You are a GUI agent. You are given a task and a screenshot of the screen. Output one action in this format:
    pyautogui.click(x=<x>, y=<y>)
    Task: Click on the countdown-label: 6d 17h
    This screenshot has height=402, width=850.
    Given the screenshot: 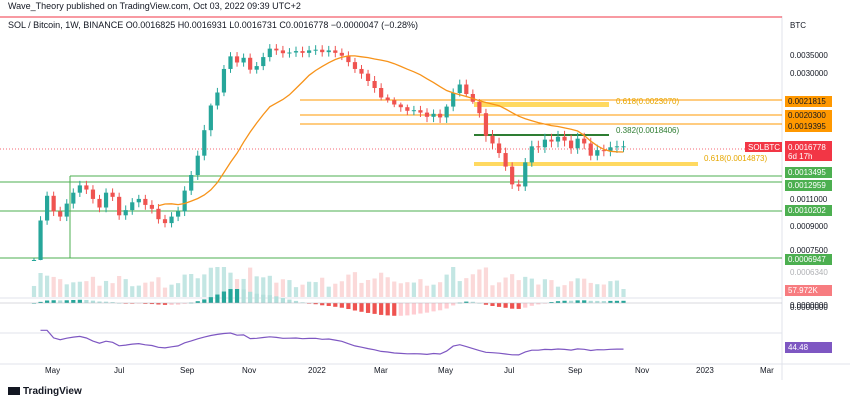 What is the action you would take?
    pyautogui.click(x=800, y=156)
    